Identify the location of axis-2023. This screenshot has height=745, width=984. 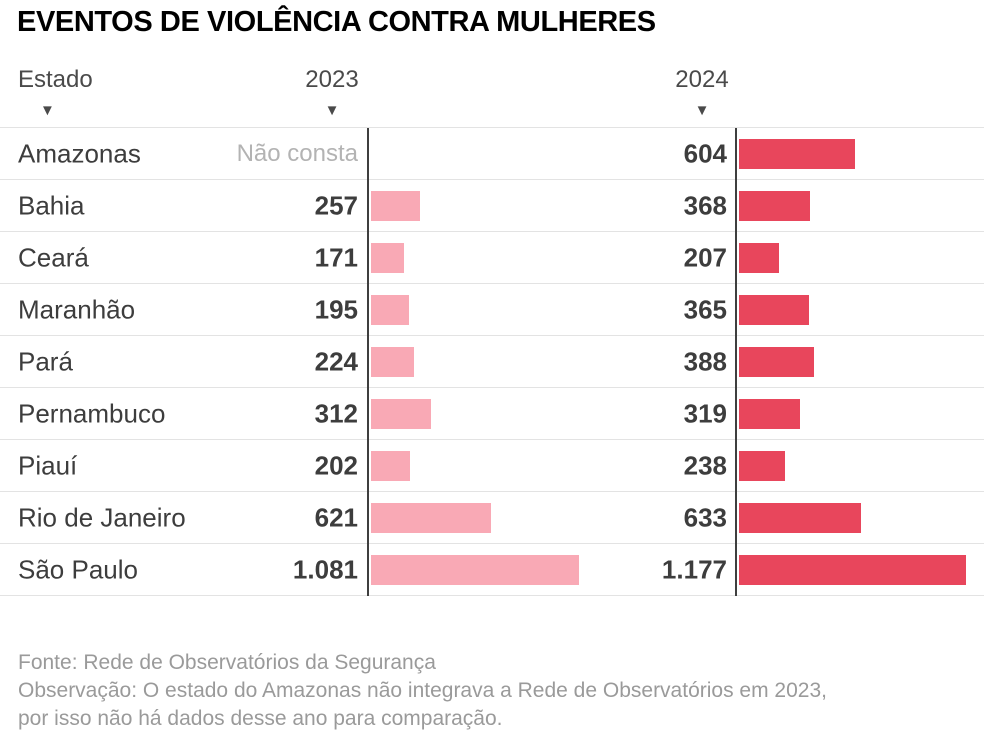
(368, 362).